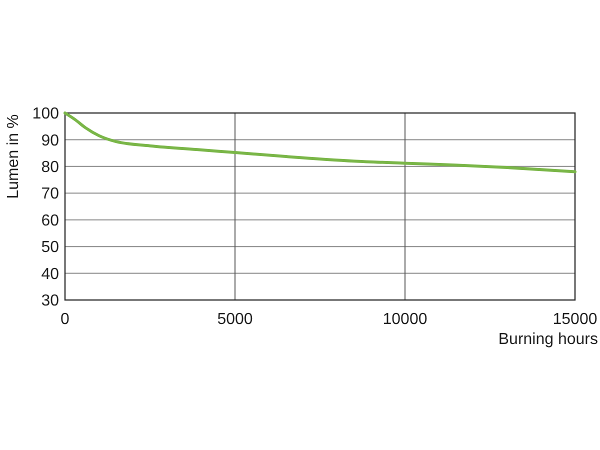 This screenshot has width=600, height=450. I want to click on x-tick-label: 5000, so click(235, 319).